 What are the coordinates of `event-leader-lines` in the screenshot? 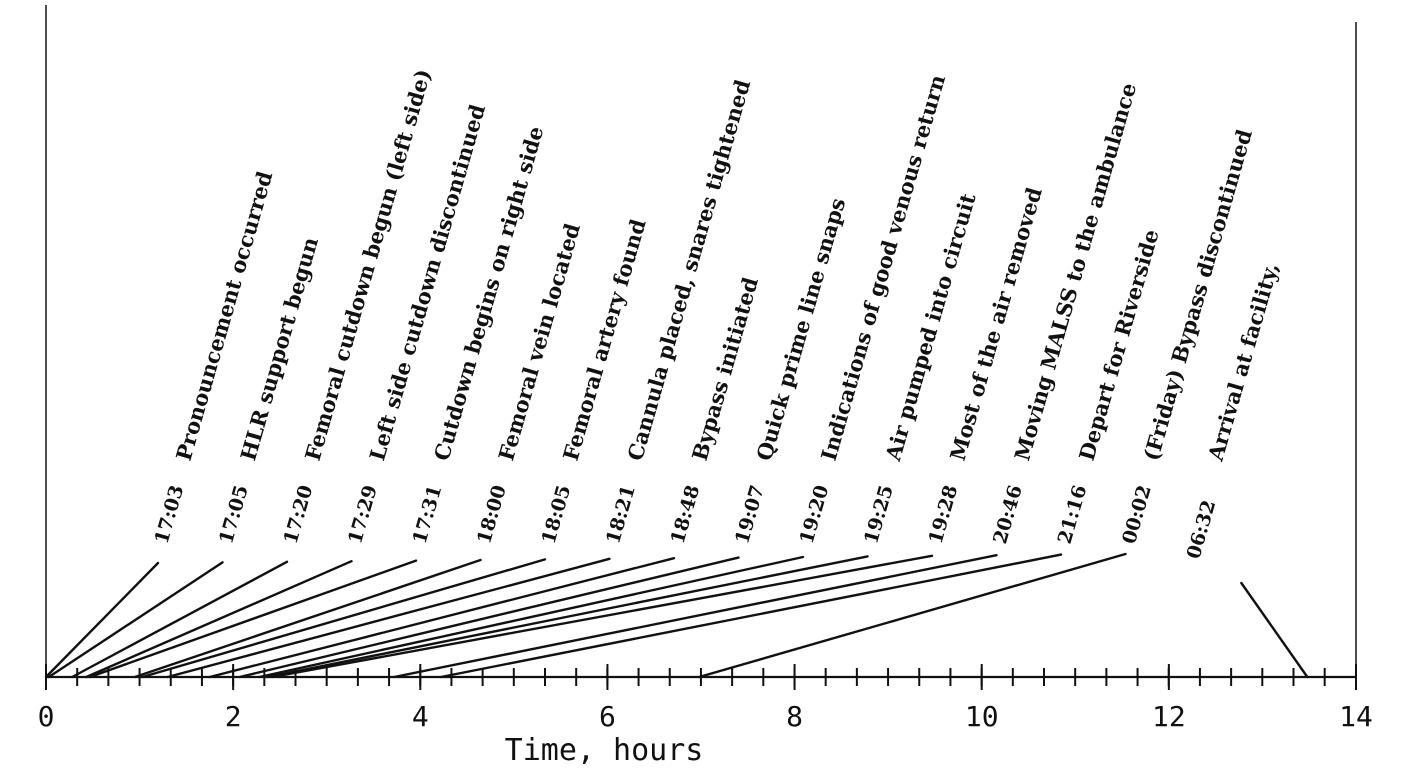 It's located at (676, 615).